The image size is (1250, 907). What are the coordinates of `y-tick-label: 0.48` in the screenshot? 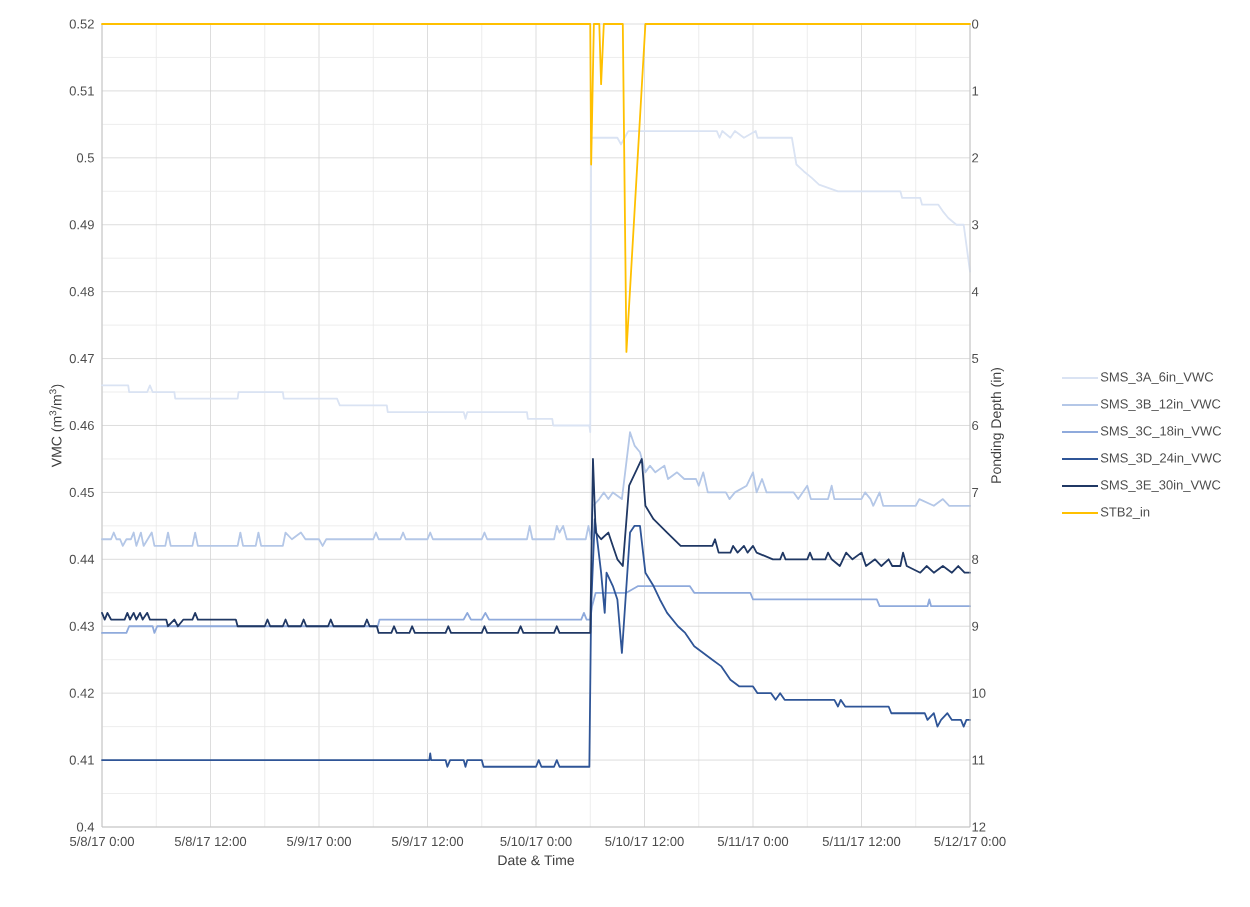 It's located at (81, 292).